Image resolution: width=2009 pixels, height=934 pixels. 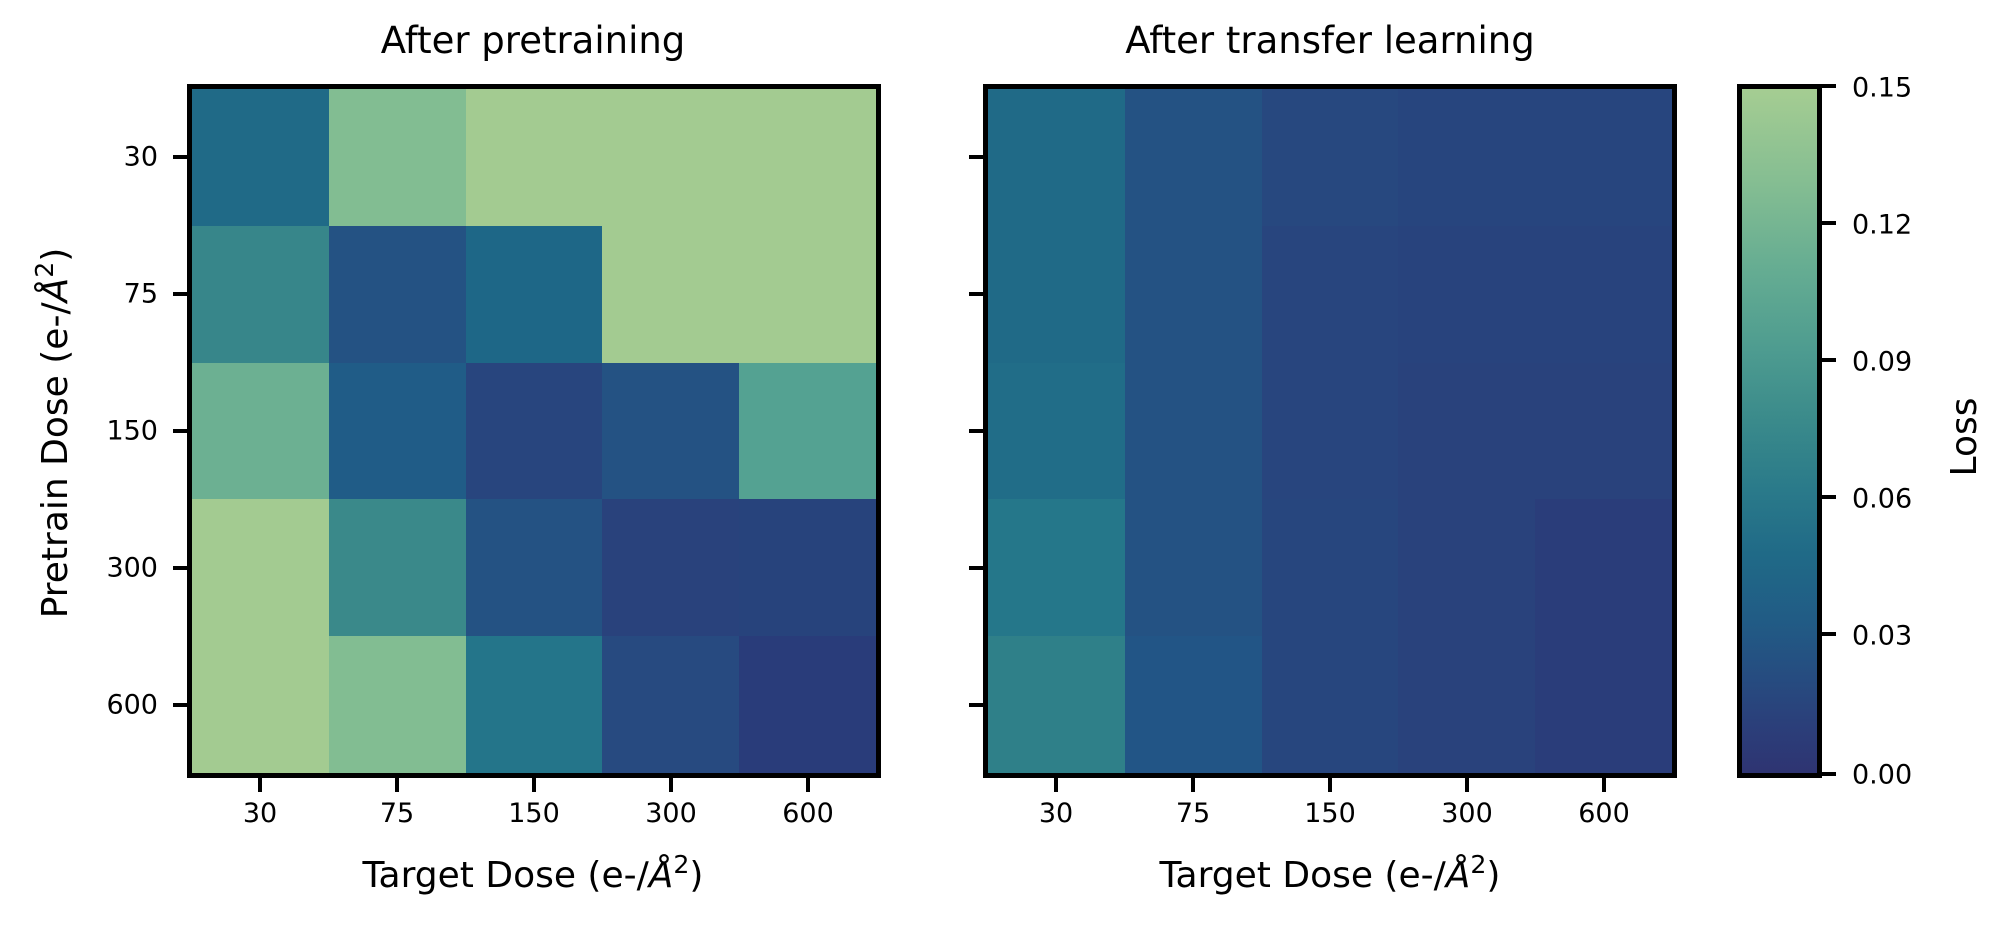 I want to click on y-tick-label: 75, so click(x=140, y=294).